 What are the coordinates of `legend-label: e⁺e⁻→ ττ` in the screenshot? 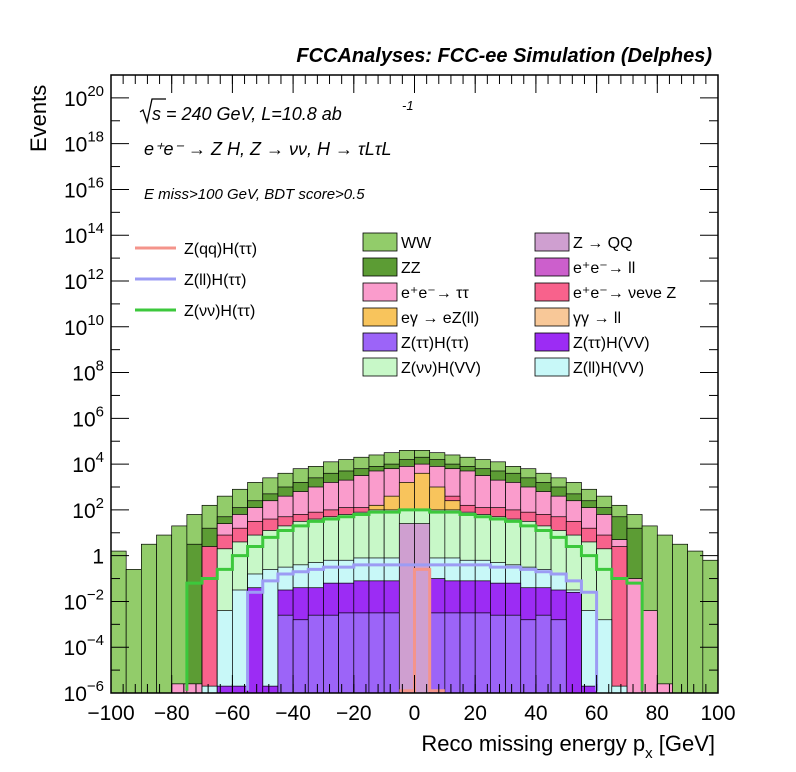 It's located at (435, 293).